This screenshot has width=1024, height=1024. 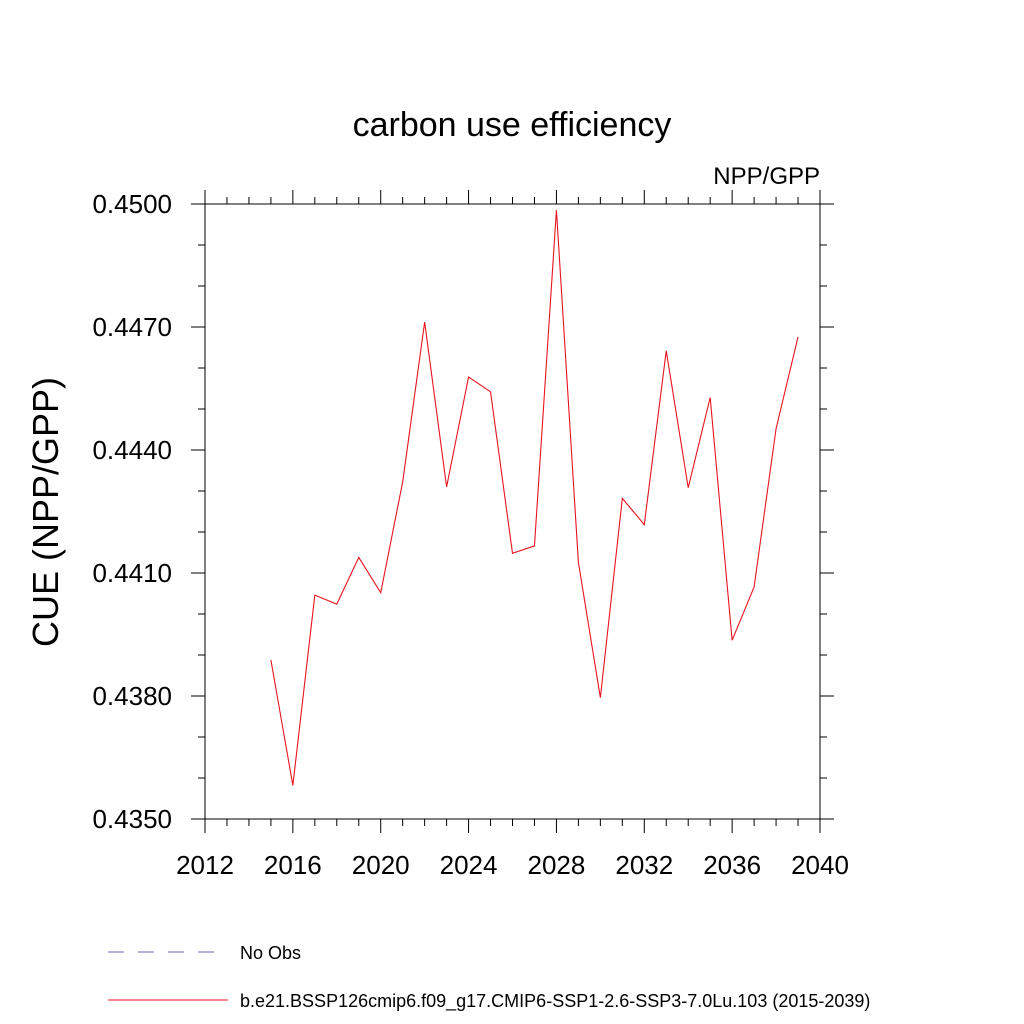 I want to click on y-tick-label: 0.4440, so click(x=132, y=450).